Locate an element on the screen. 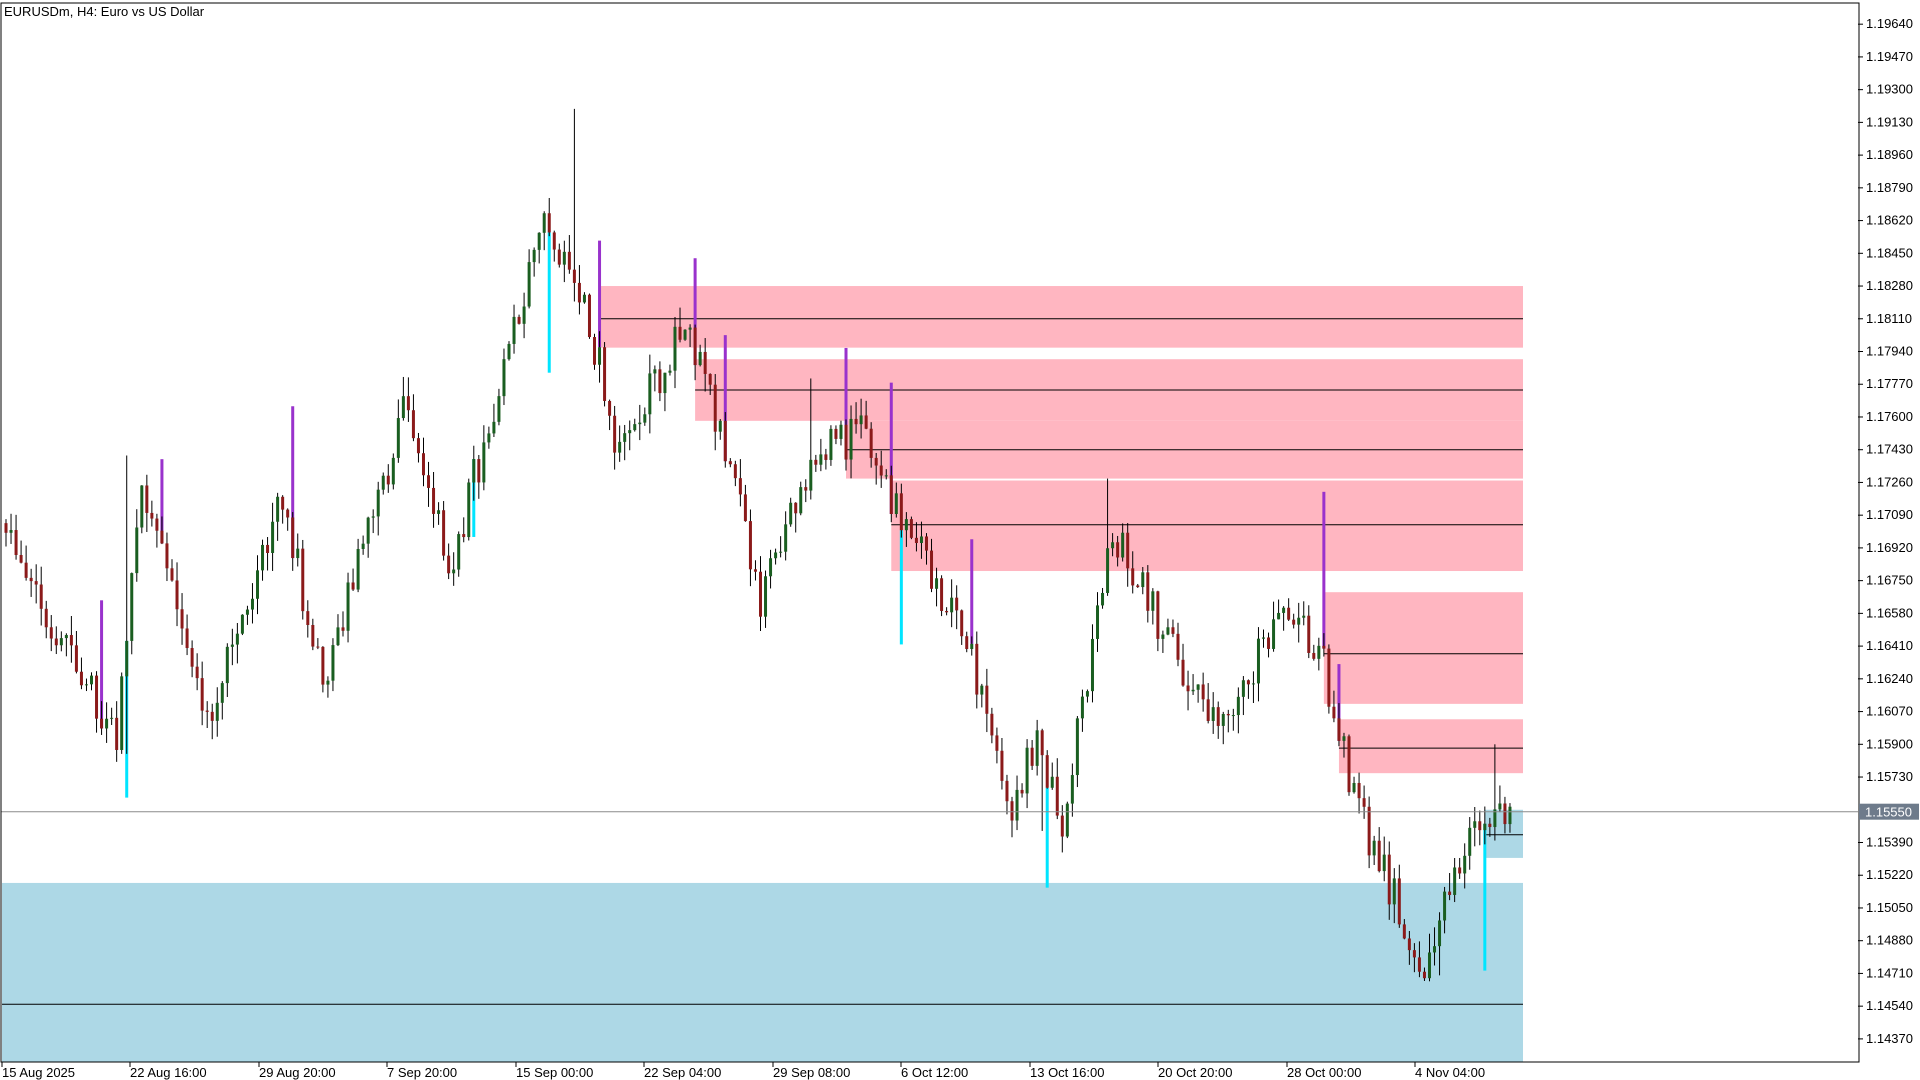  chart-title: EURUSDm, H4: Euro vs US Dollar is located at coordinates (104, 11).